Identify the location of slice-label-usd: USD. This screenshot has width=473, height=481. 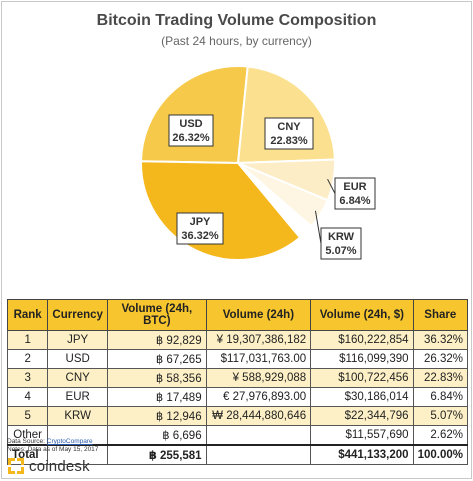
(190, 124).